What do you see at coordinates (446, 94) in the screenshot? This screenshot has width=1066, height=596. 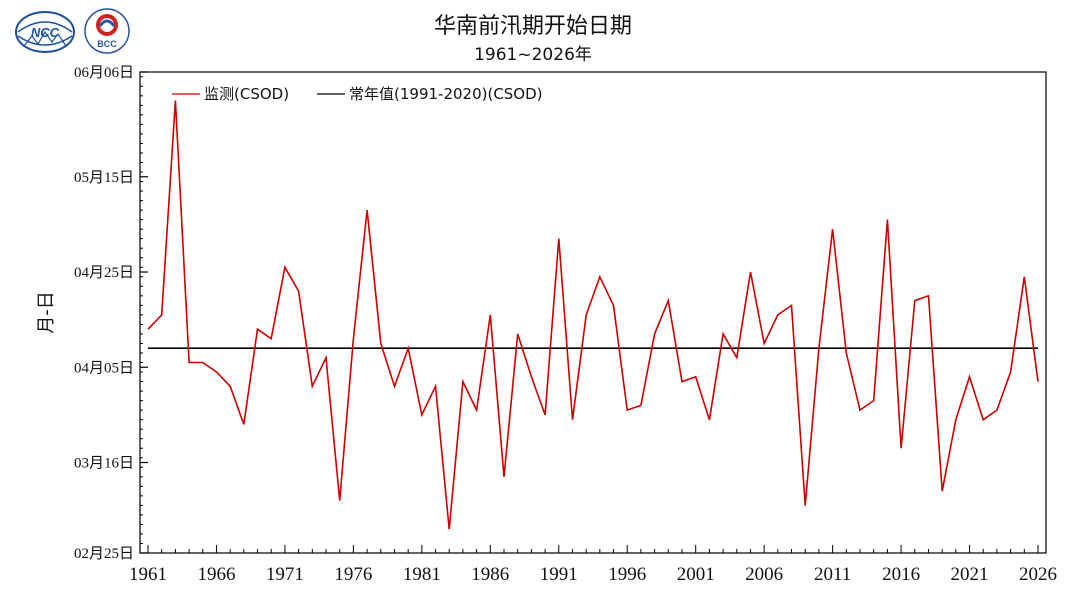 I see `legend-label-normal: 常年值(1991-2020)(CSOD)` at bounding box center [446, 94].